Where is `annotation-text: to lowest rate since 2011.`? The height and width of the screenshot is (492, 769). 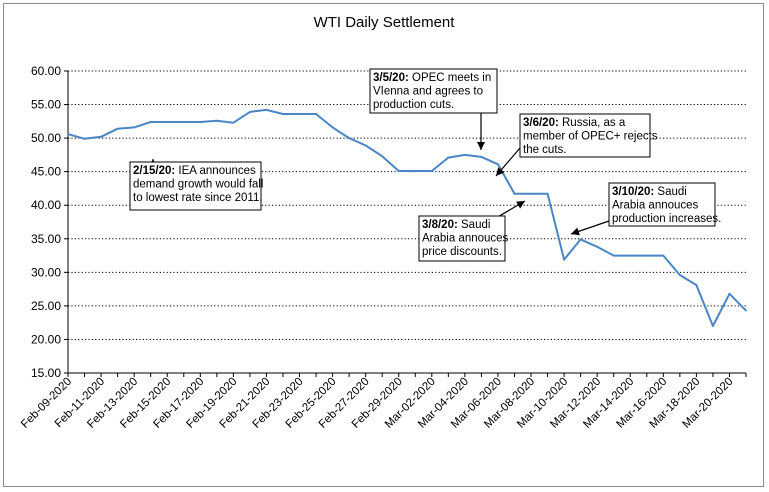
annotation-text: to lowest rate since 2011. is located at coordinates (198, 198).